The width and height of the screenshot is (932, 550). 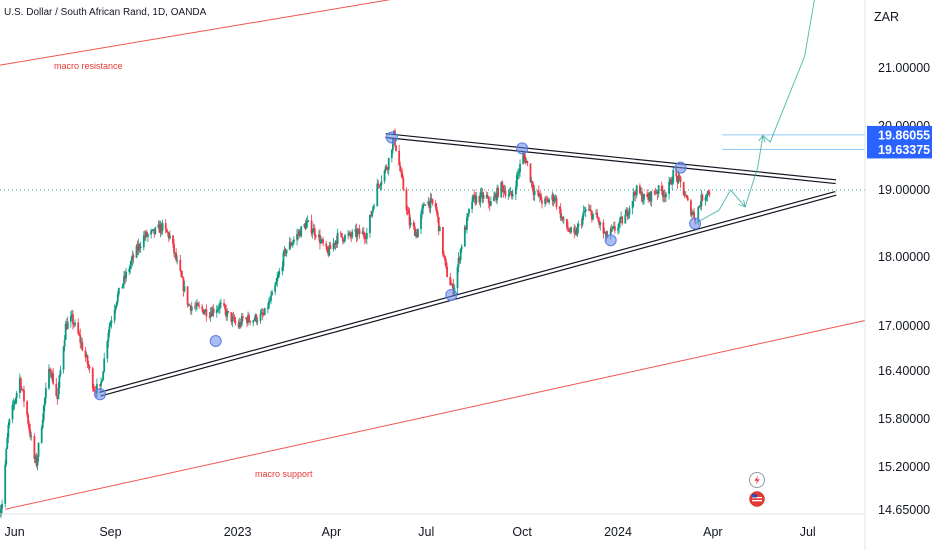 I want to click on news-flag-icon, so click(x=757, y=480).